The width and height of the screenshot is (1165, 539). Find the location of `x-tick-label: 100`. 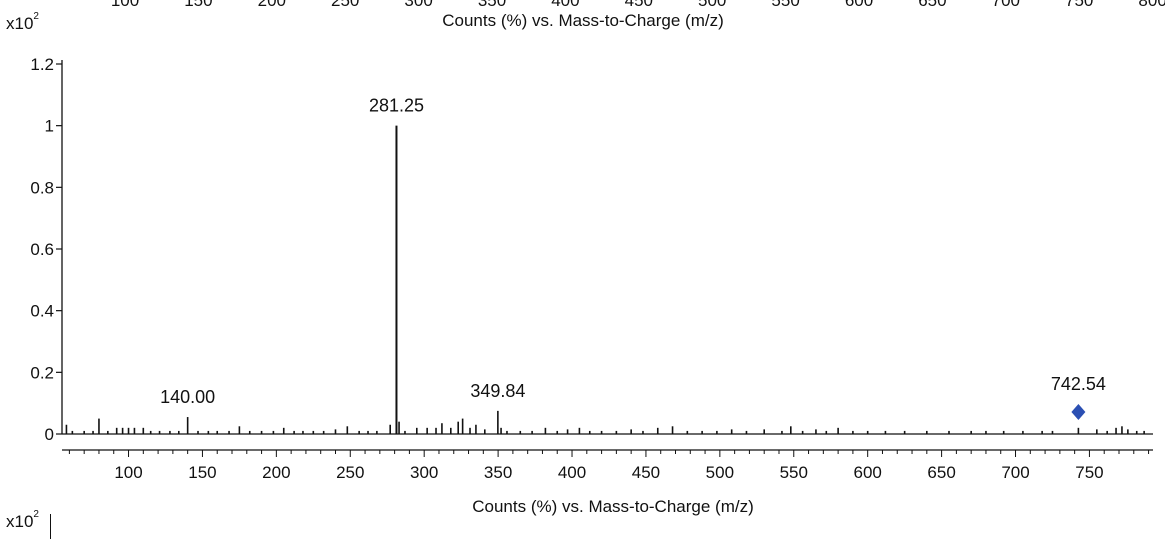

x-tick-label: 100 is located at coordinates (128, 472).